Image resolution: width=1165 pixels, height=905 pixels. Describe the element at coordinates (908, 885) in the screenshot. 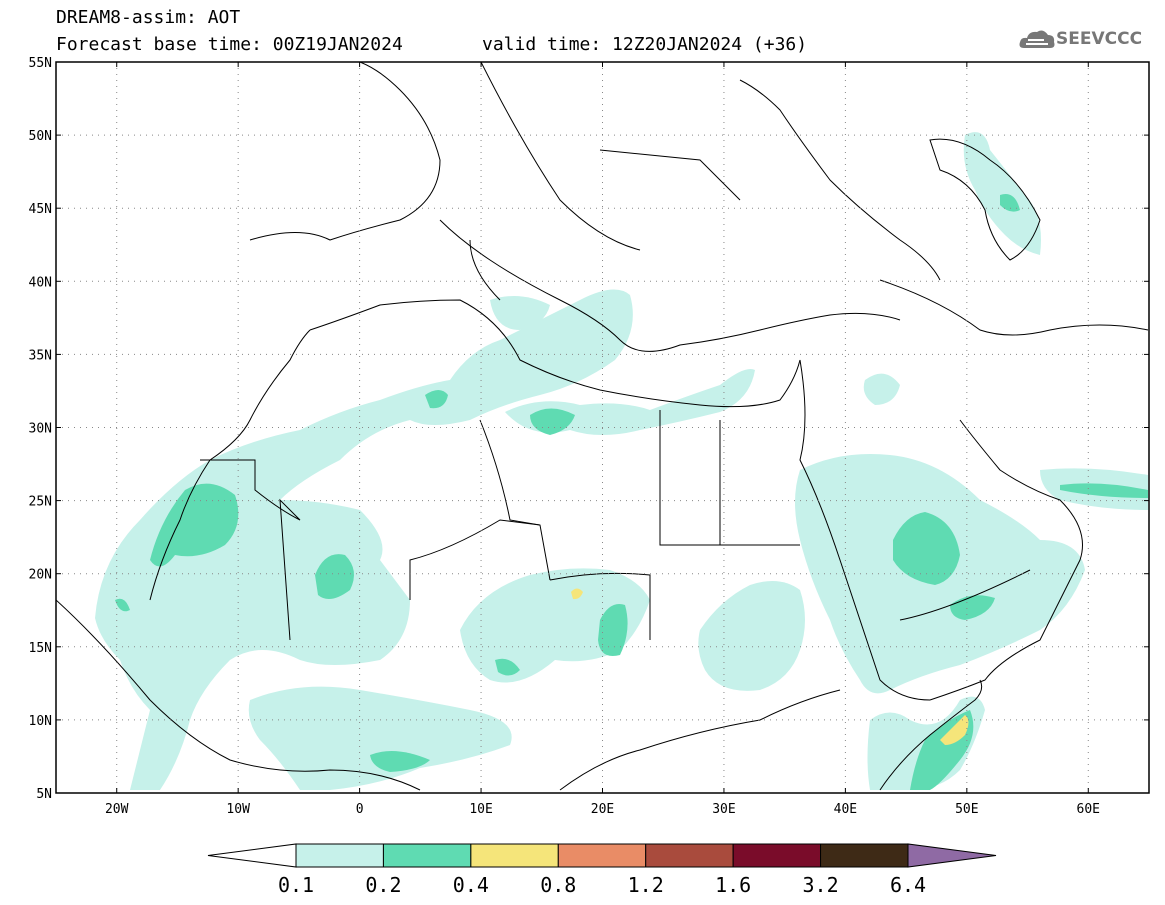

I see `legend-label: 6.4` at that location.